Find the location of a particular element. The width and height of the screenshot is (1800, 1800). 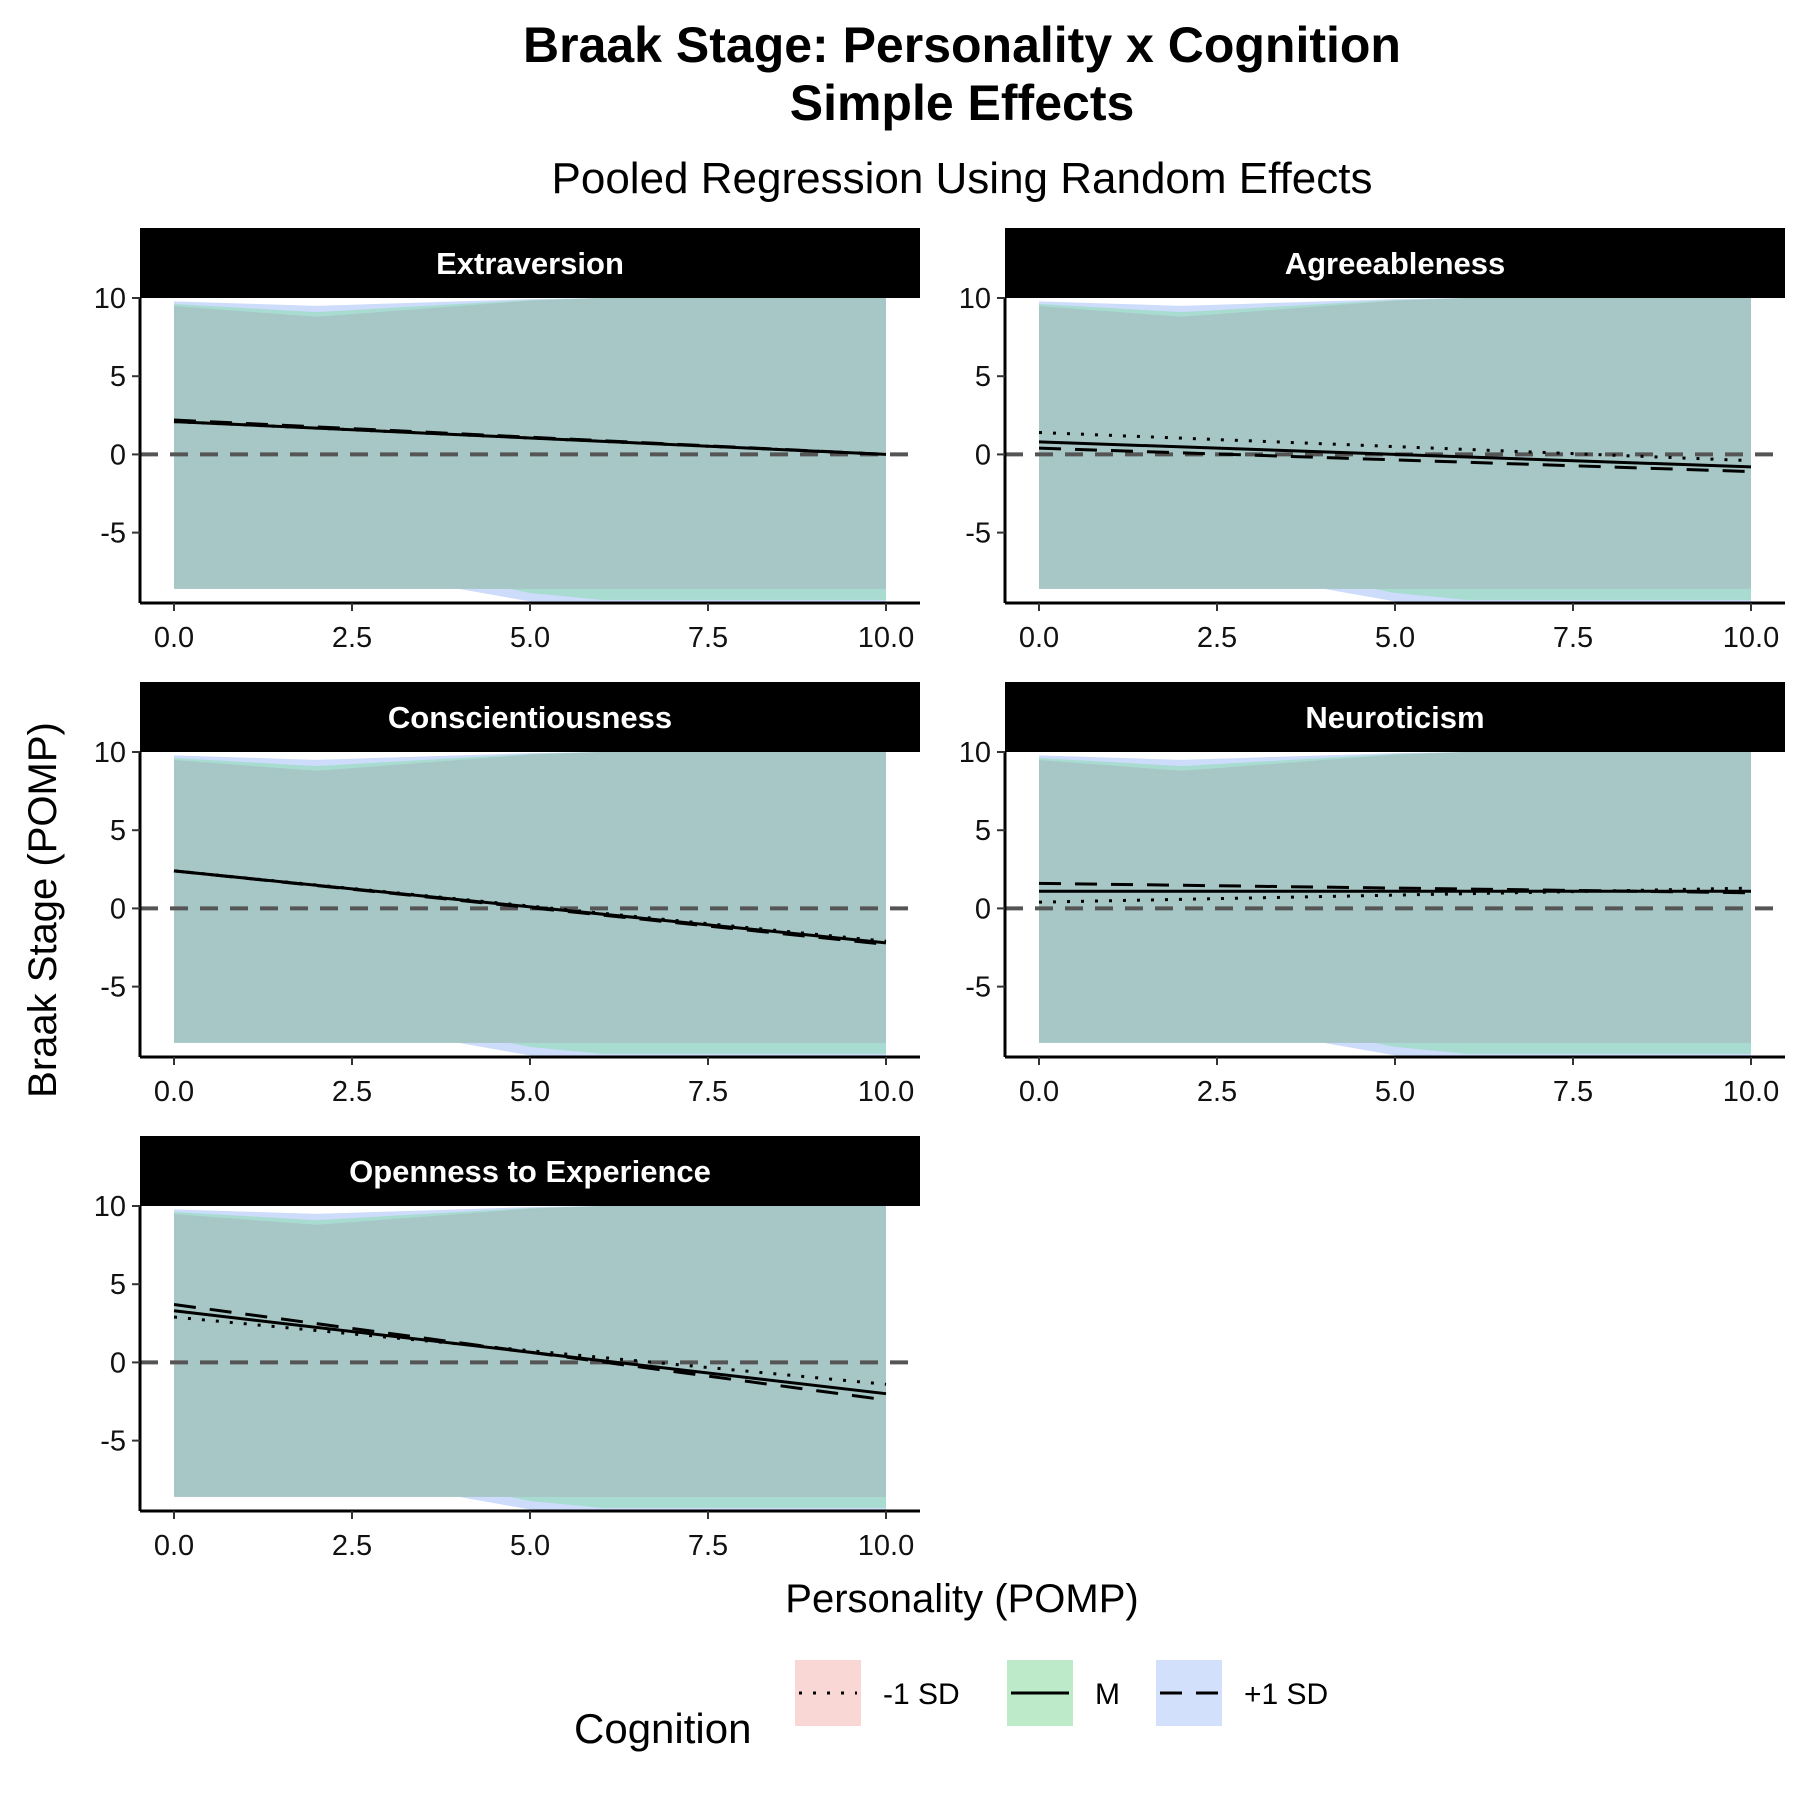

legend-title: Cognition is located at coordinates (662, 1728).